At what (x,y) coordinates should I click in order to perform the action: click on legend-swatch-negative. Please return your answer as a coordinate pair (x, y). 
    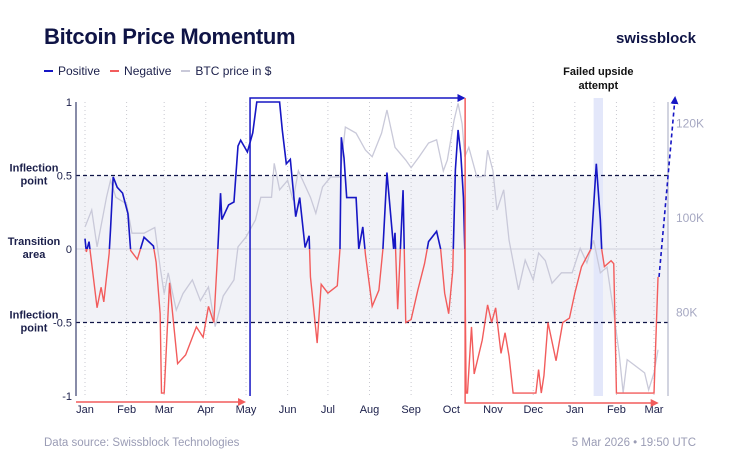
    Looking at the image, I should click on (115, 70).